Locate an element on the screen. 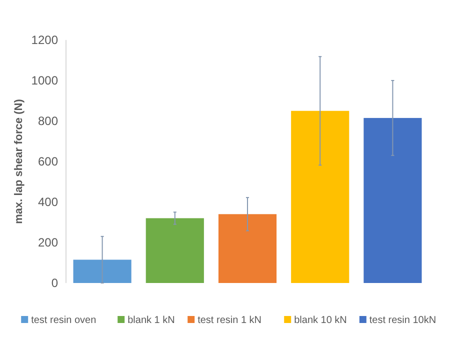  y-tick-label: 800 is located at coordinates (48, 121).